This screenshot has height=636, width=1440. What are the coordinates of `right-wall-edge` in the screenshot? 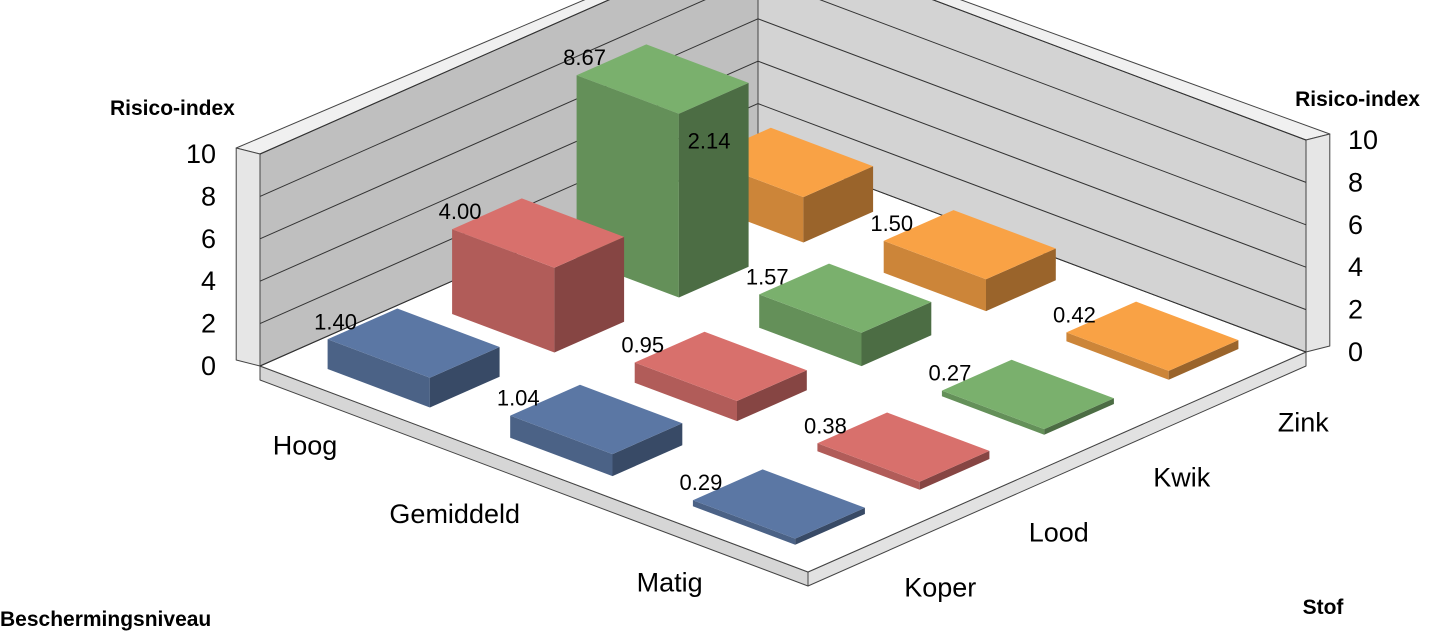 It's located at (1318, 243).